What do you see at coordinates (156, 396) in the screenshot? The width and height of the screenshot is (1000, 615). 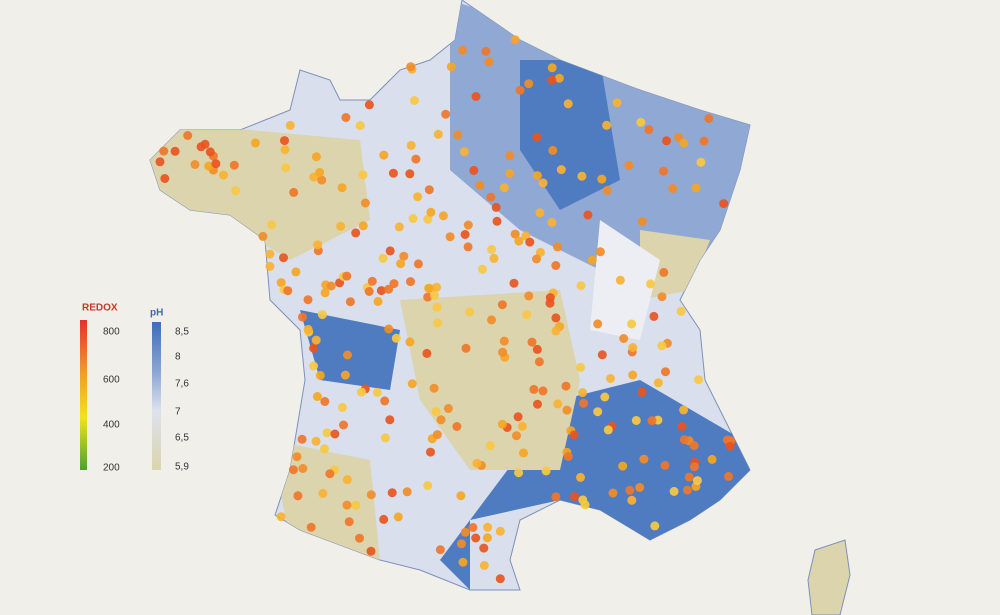 I see `ph-scale` at bounding box center [156, 396].